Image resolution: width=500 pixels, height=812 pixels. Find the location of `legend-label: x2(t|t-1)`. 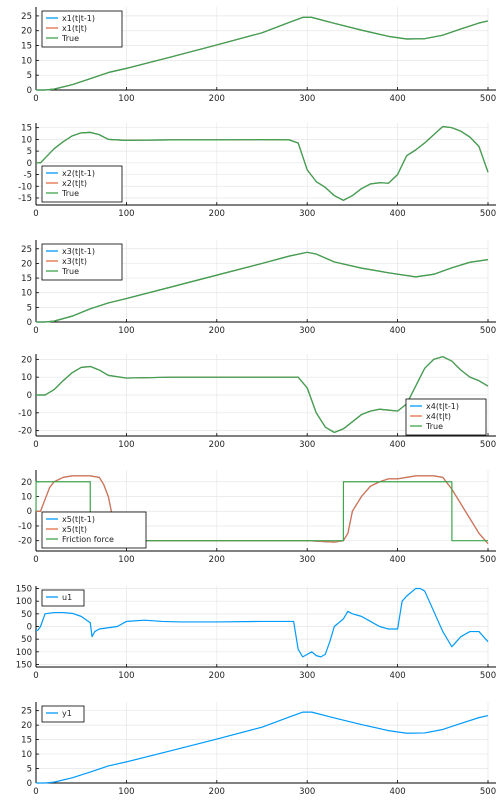

legend-label: x2(t|t-1) is located at coordinates (78, 173).